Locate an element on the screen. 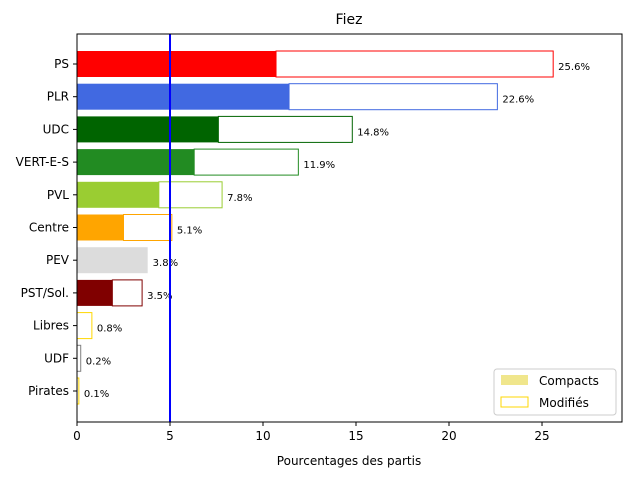  x-tick-label: 25 is located at coordinates (541, 436).